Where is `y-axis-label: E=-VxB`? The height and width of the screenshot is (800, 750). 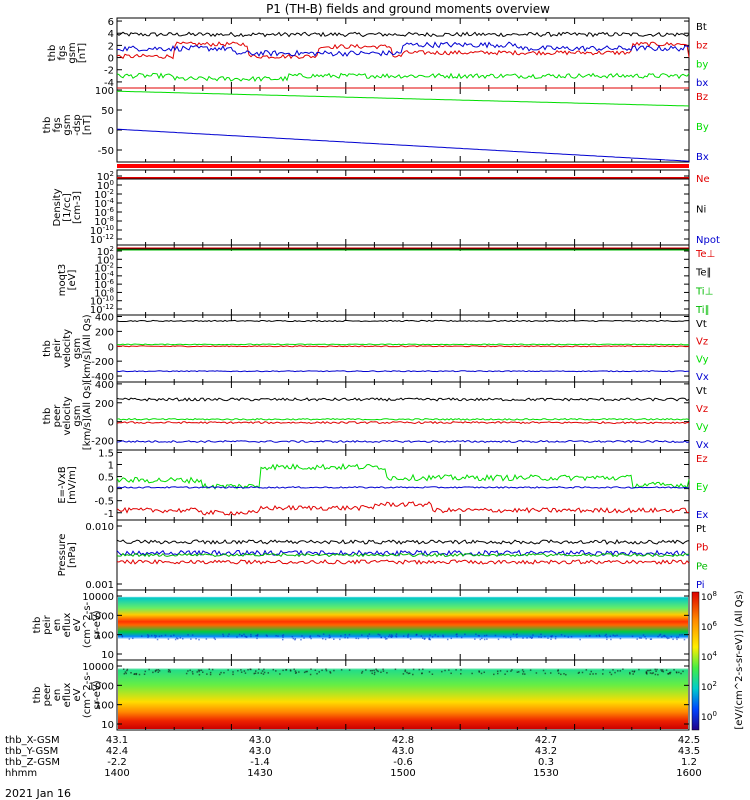
y-axis-label: E=-VxB is located at coordinates (62, 484).